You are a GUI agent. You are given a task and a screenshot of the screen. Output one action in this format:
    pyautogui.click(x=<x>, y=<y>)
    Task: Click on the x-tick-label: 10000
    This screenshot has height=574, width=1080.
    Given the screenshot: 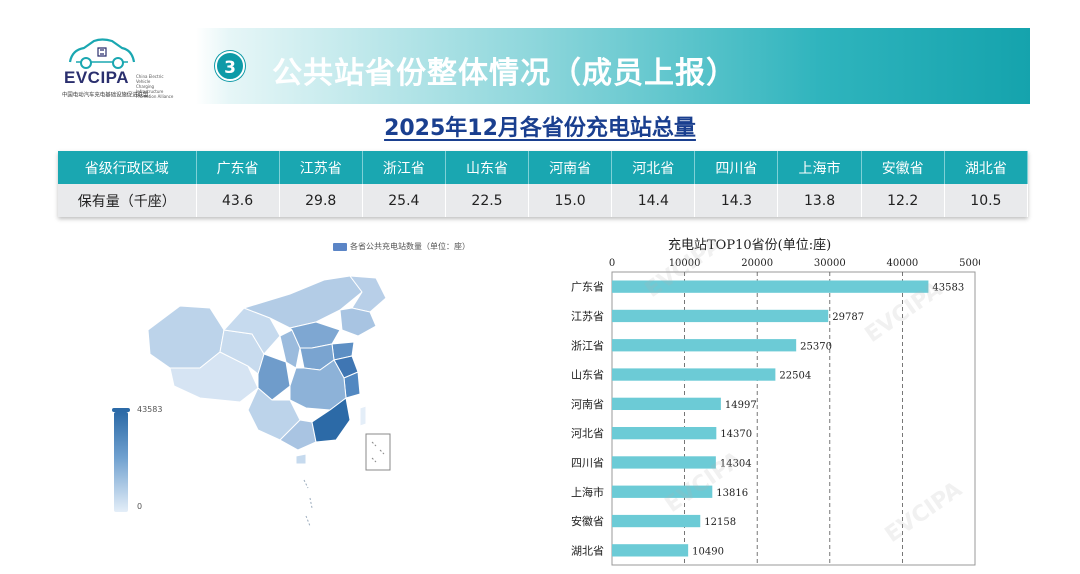 What is the action you would take?
    pyautogui.click(x=685, y=263)
    